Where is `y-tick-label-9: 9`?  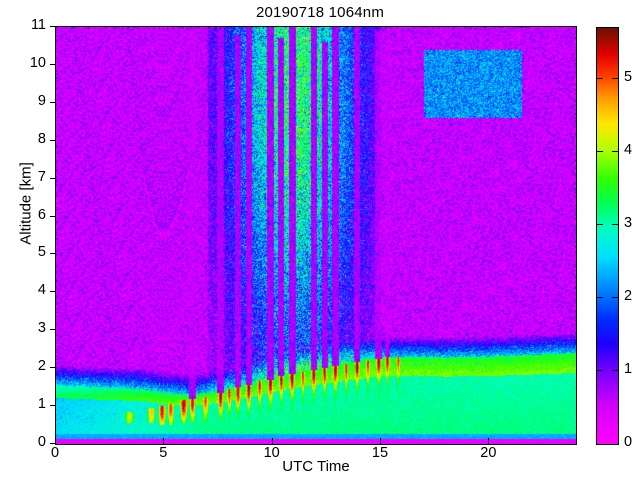 y-tick-label-9: 9 is located at coordinates (41, 100).